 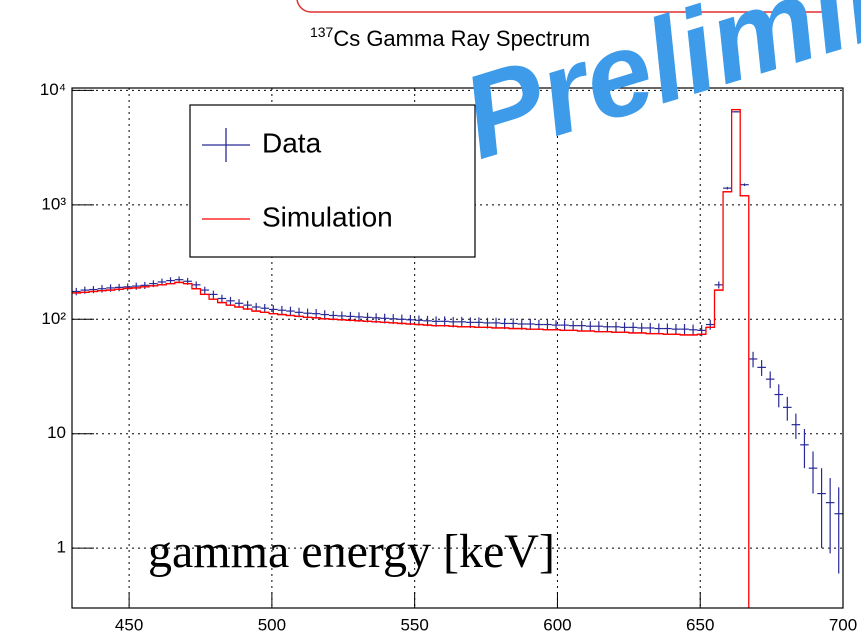 What do you see at coordinates (61, 547) in the screenshot?
I see `y-tick-label: 1` at bounding box center [61, 547].